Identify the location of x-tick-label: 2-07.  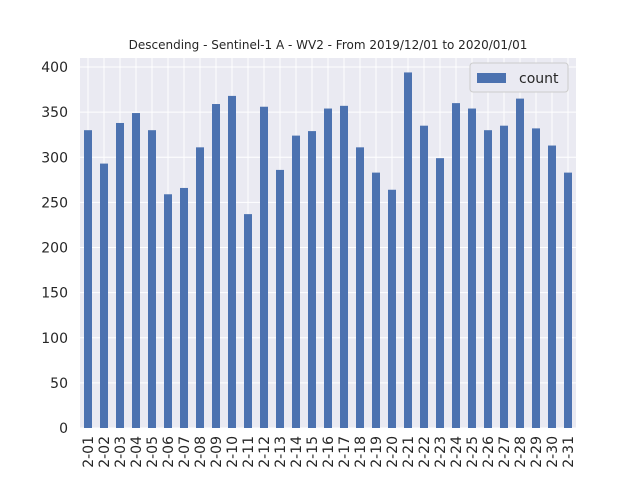
(185, 452).